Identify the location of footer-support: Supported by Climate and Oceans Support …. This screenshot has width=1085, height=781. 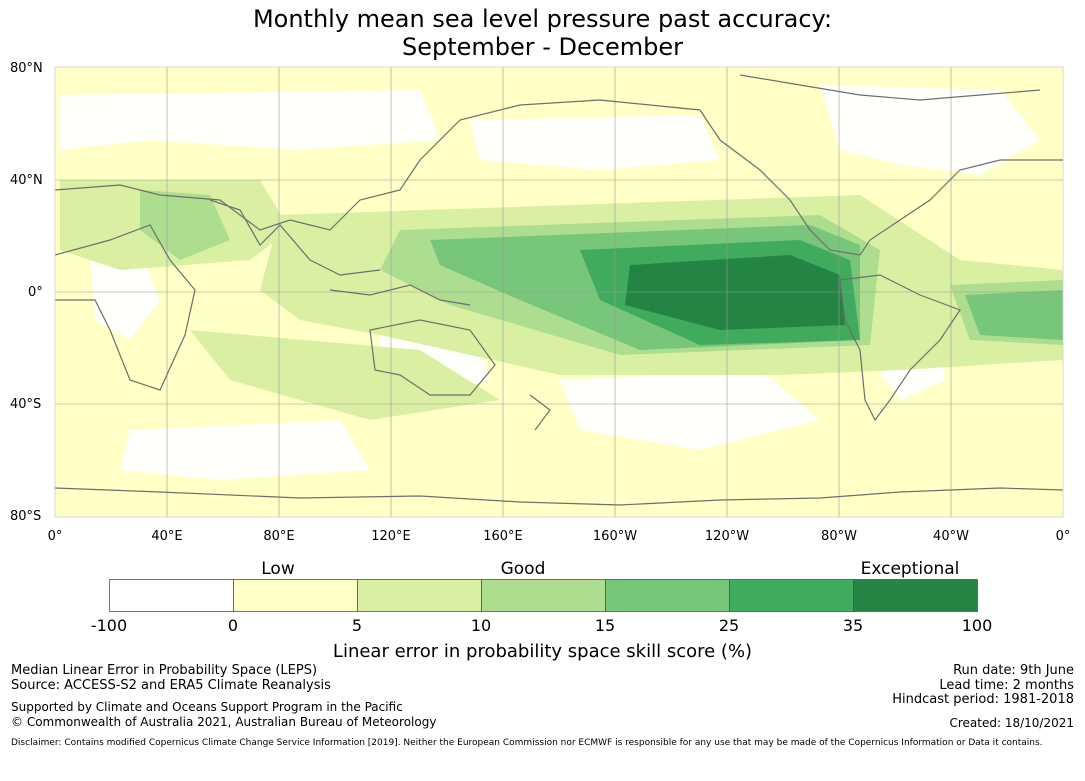
(207, 707).